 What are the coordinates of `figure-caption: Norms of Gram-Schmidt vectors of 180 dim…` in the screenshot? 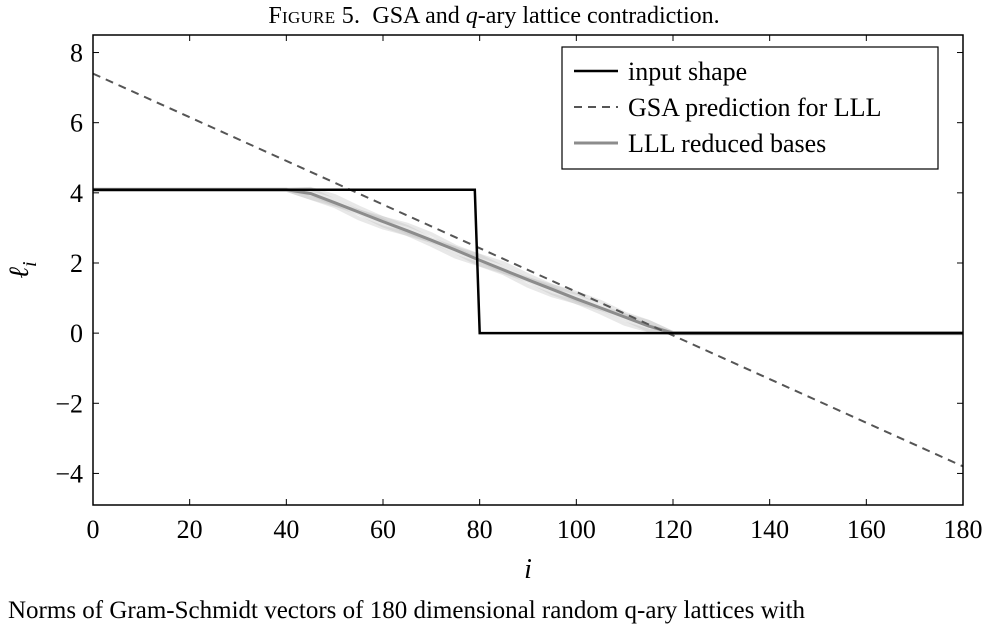 It's located at (407, 610).